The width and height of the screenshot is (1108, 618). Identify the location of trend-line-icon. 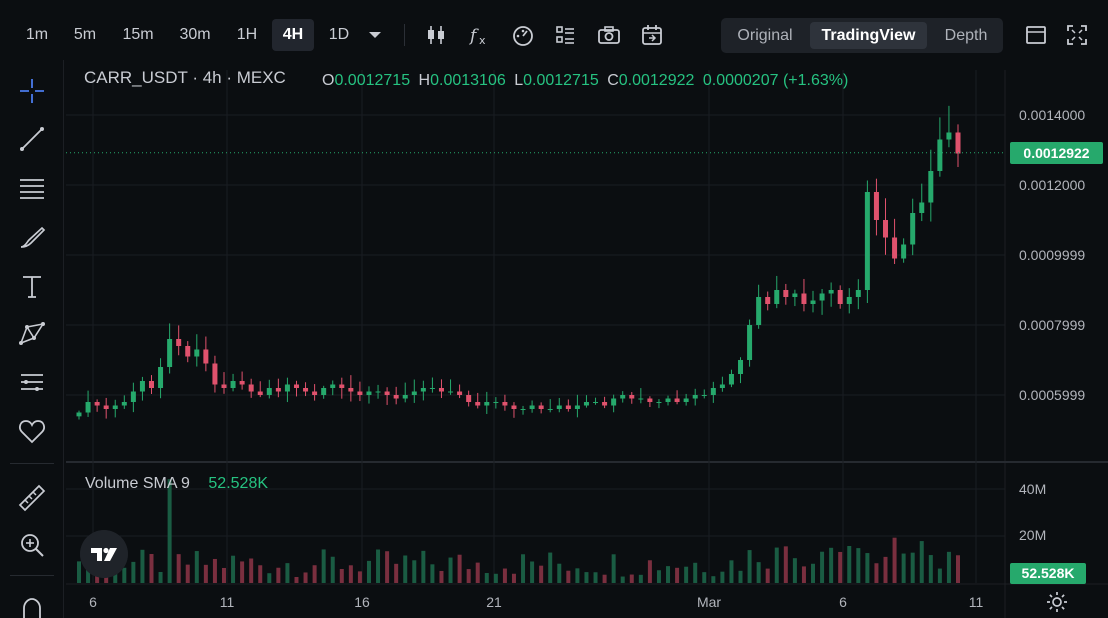
(32, 139).